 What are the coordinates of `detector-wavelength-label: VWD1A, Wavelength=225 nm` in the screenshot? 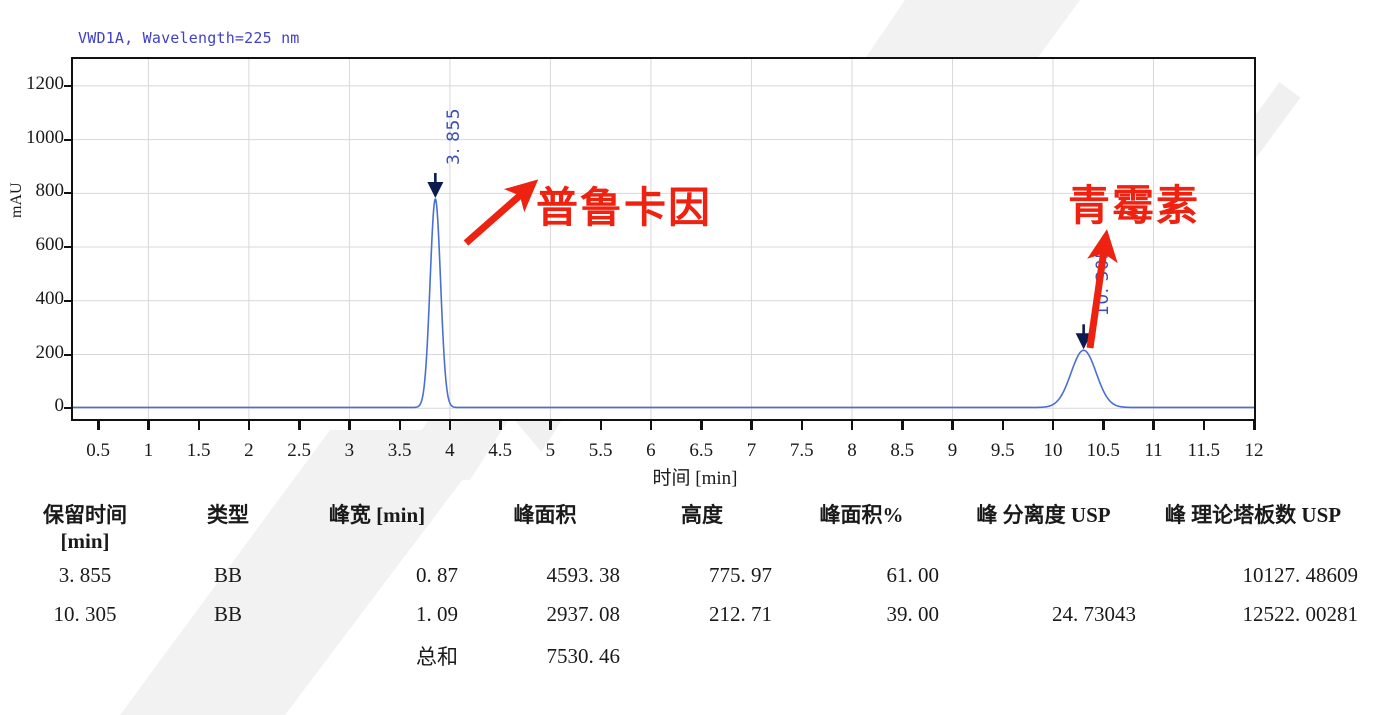 It's located at (189, 38).